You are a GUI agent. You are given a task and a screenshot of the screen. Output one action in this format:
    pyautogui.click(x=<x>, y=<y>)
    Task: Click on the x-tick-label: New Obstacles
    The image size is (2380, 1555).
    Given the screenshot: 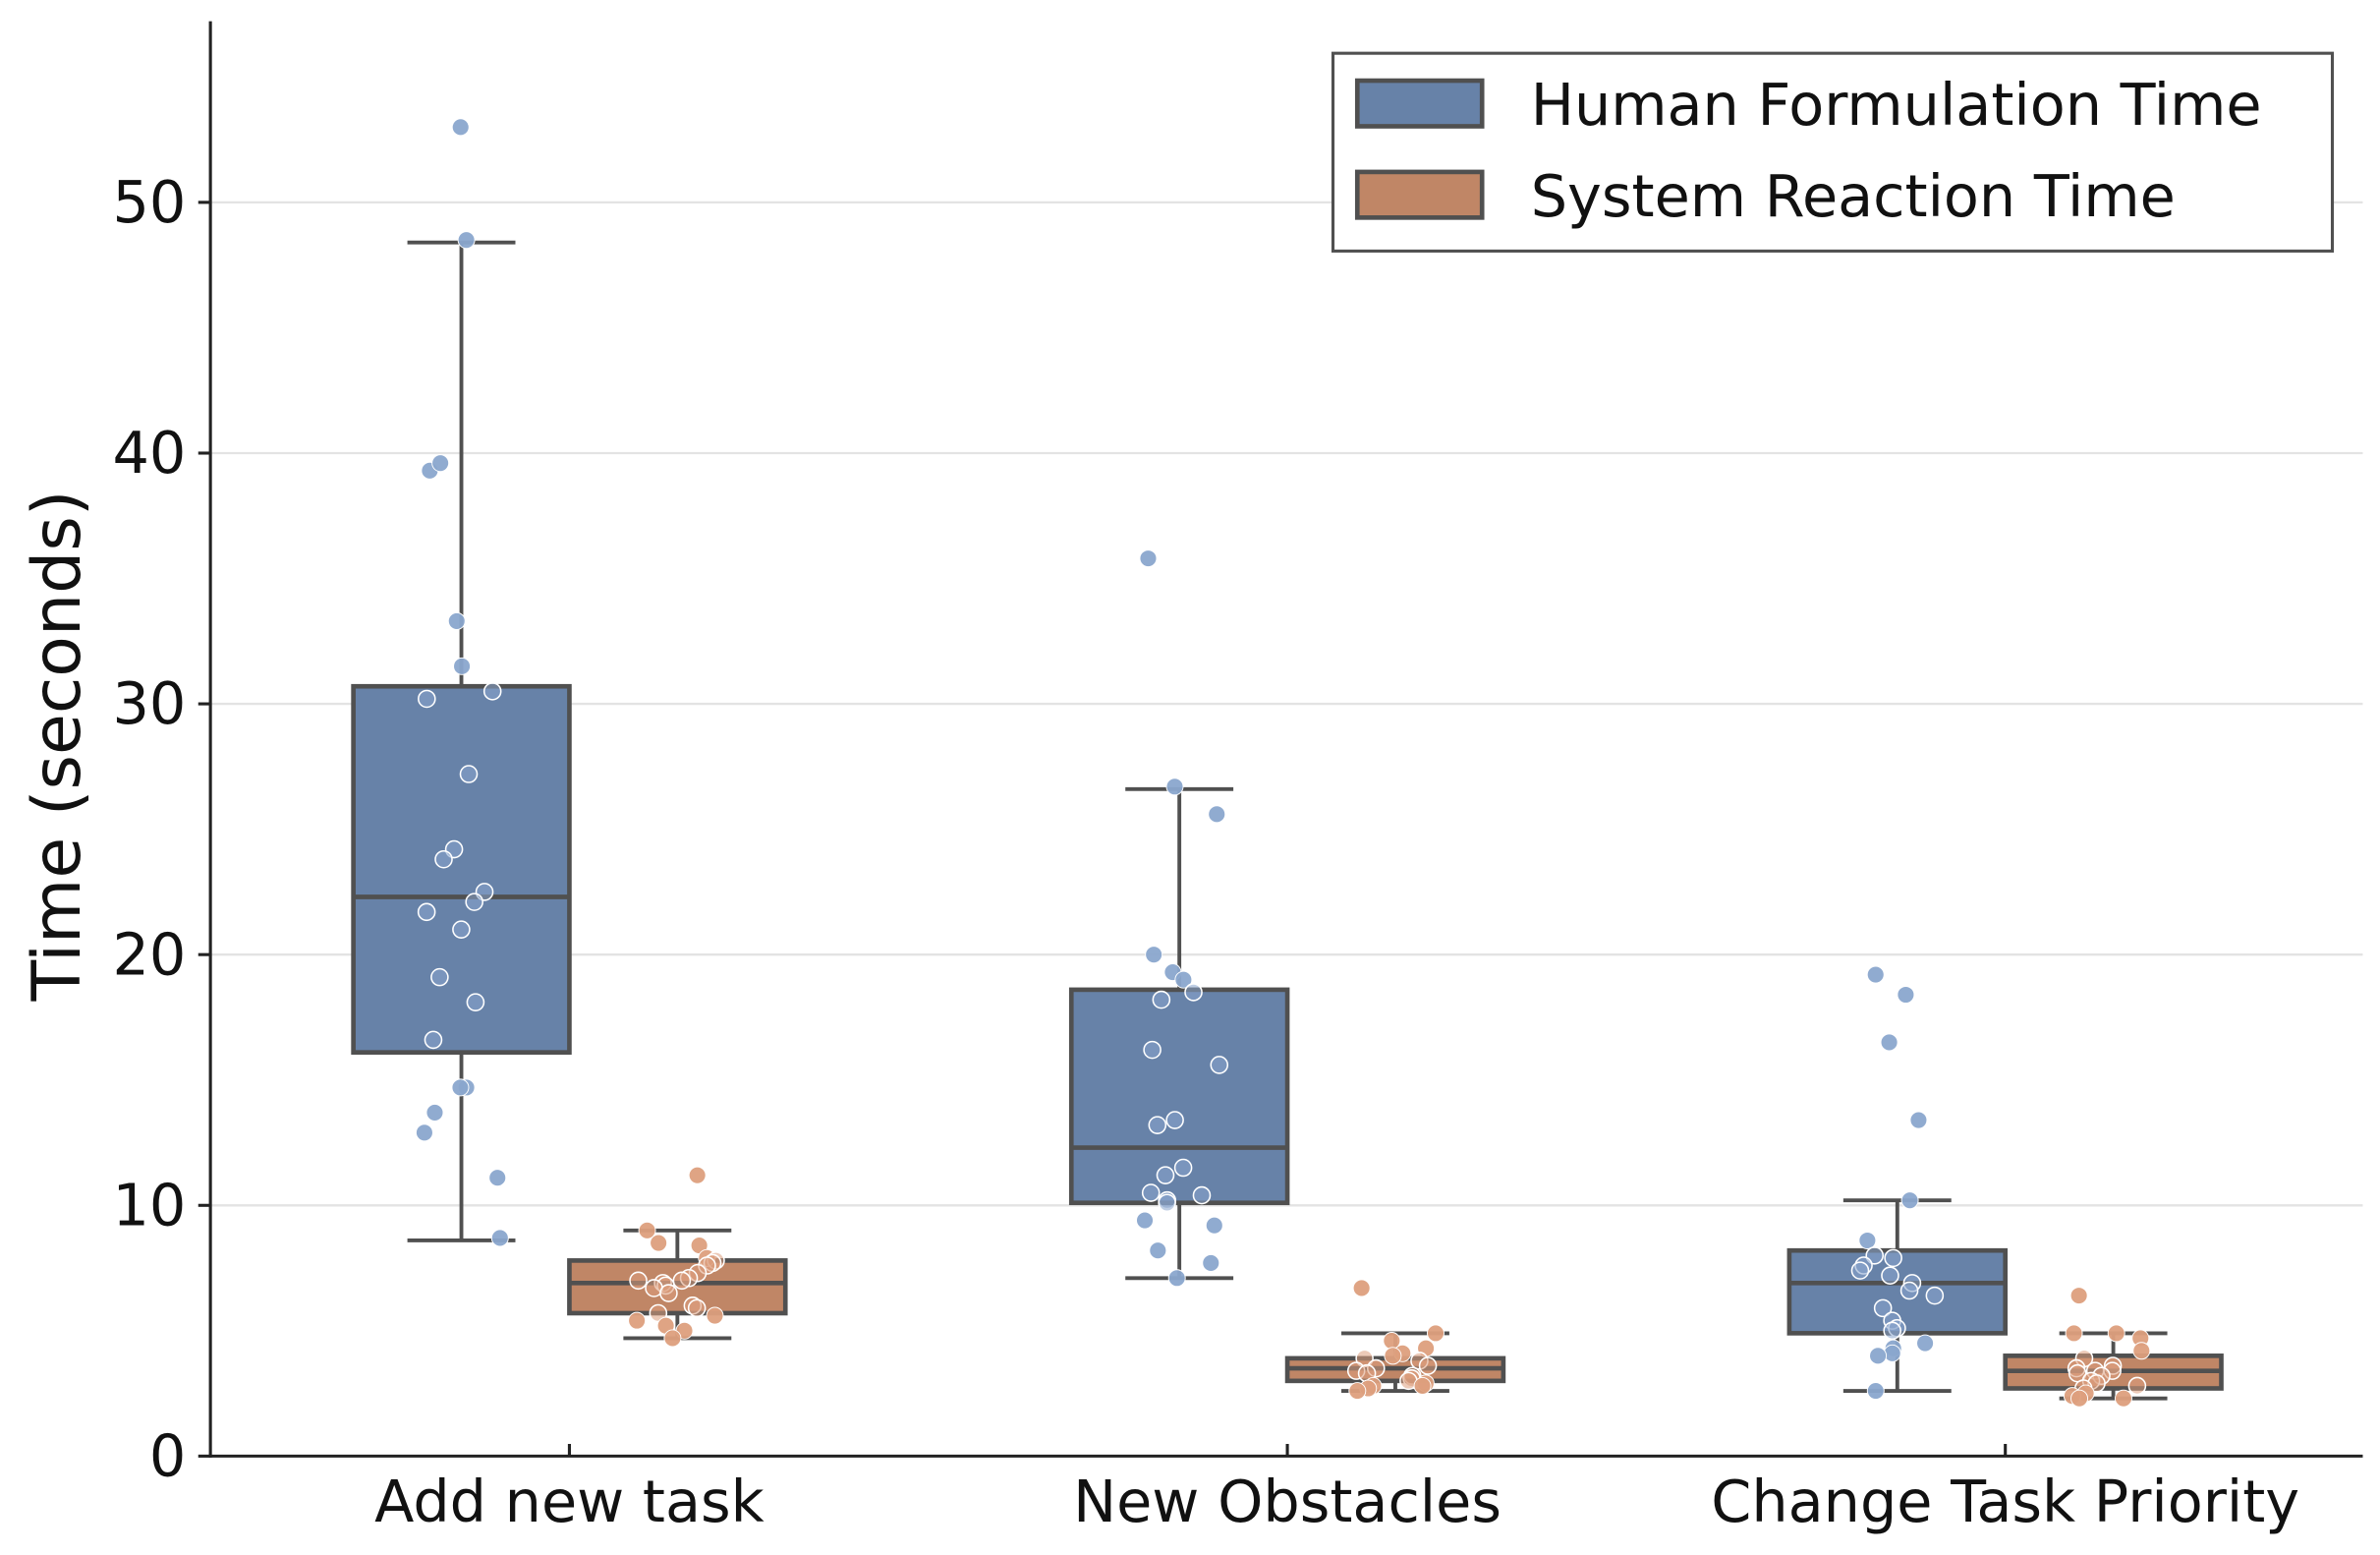 What is the action you would take?
    pyautogui.click(x=1287, y=1502)
    